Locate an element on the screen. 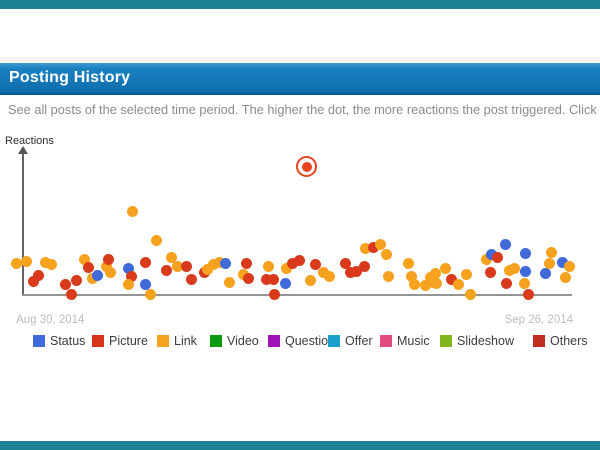  legend-item-slideshow: Slideshow is located at coordinates (477, 341).